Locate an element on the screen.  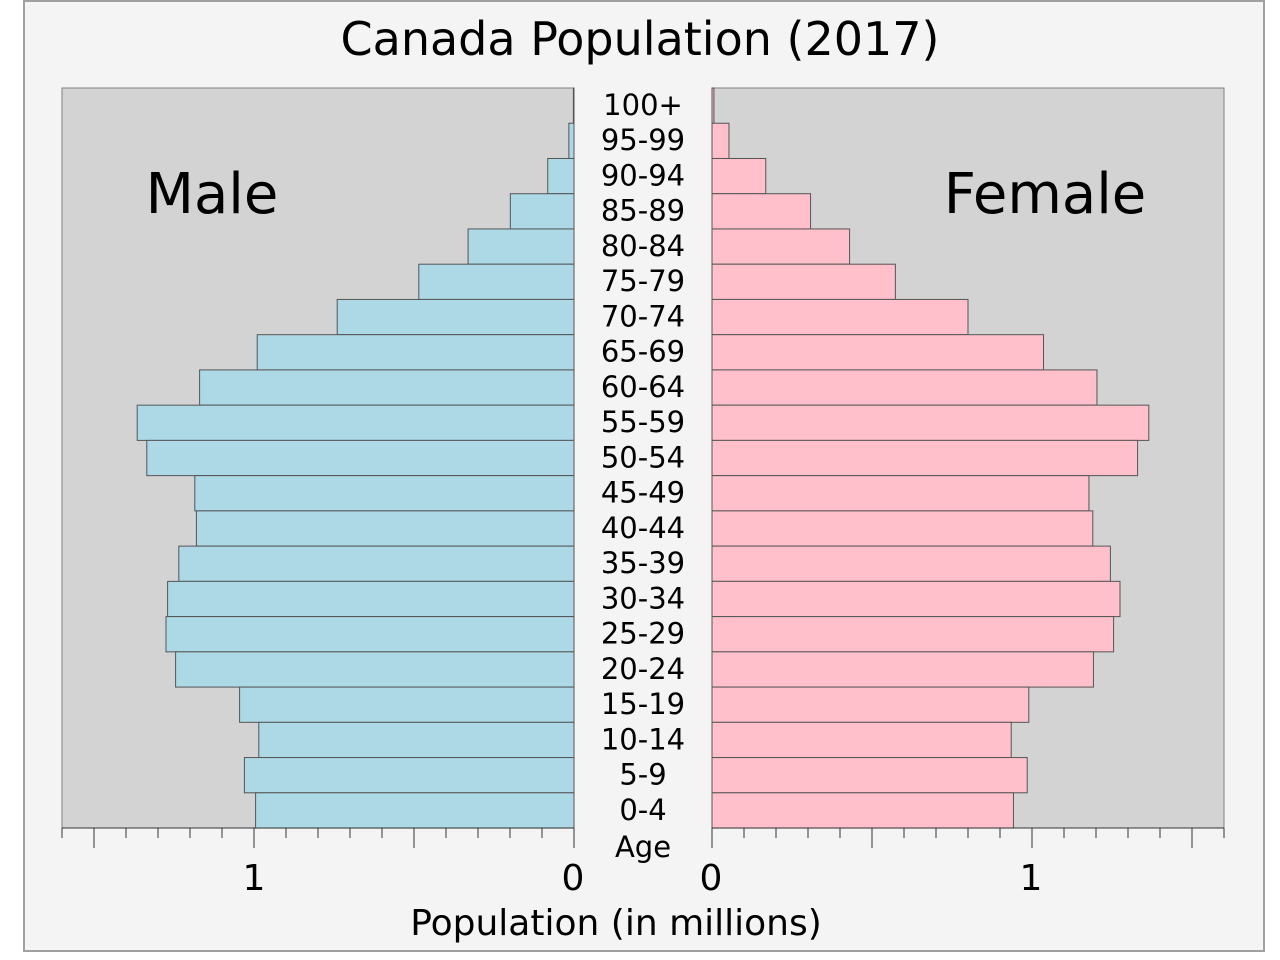
female-series-label: Female is located at coordinates (1045, 194).